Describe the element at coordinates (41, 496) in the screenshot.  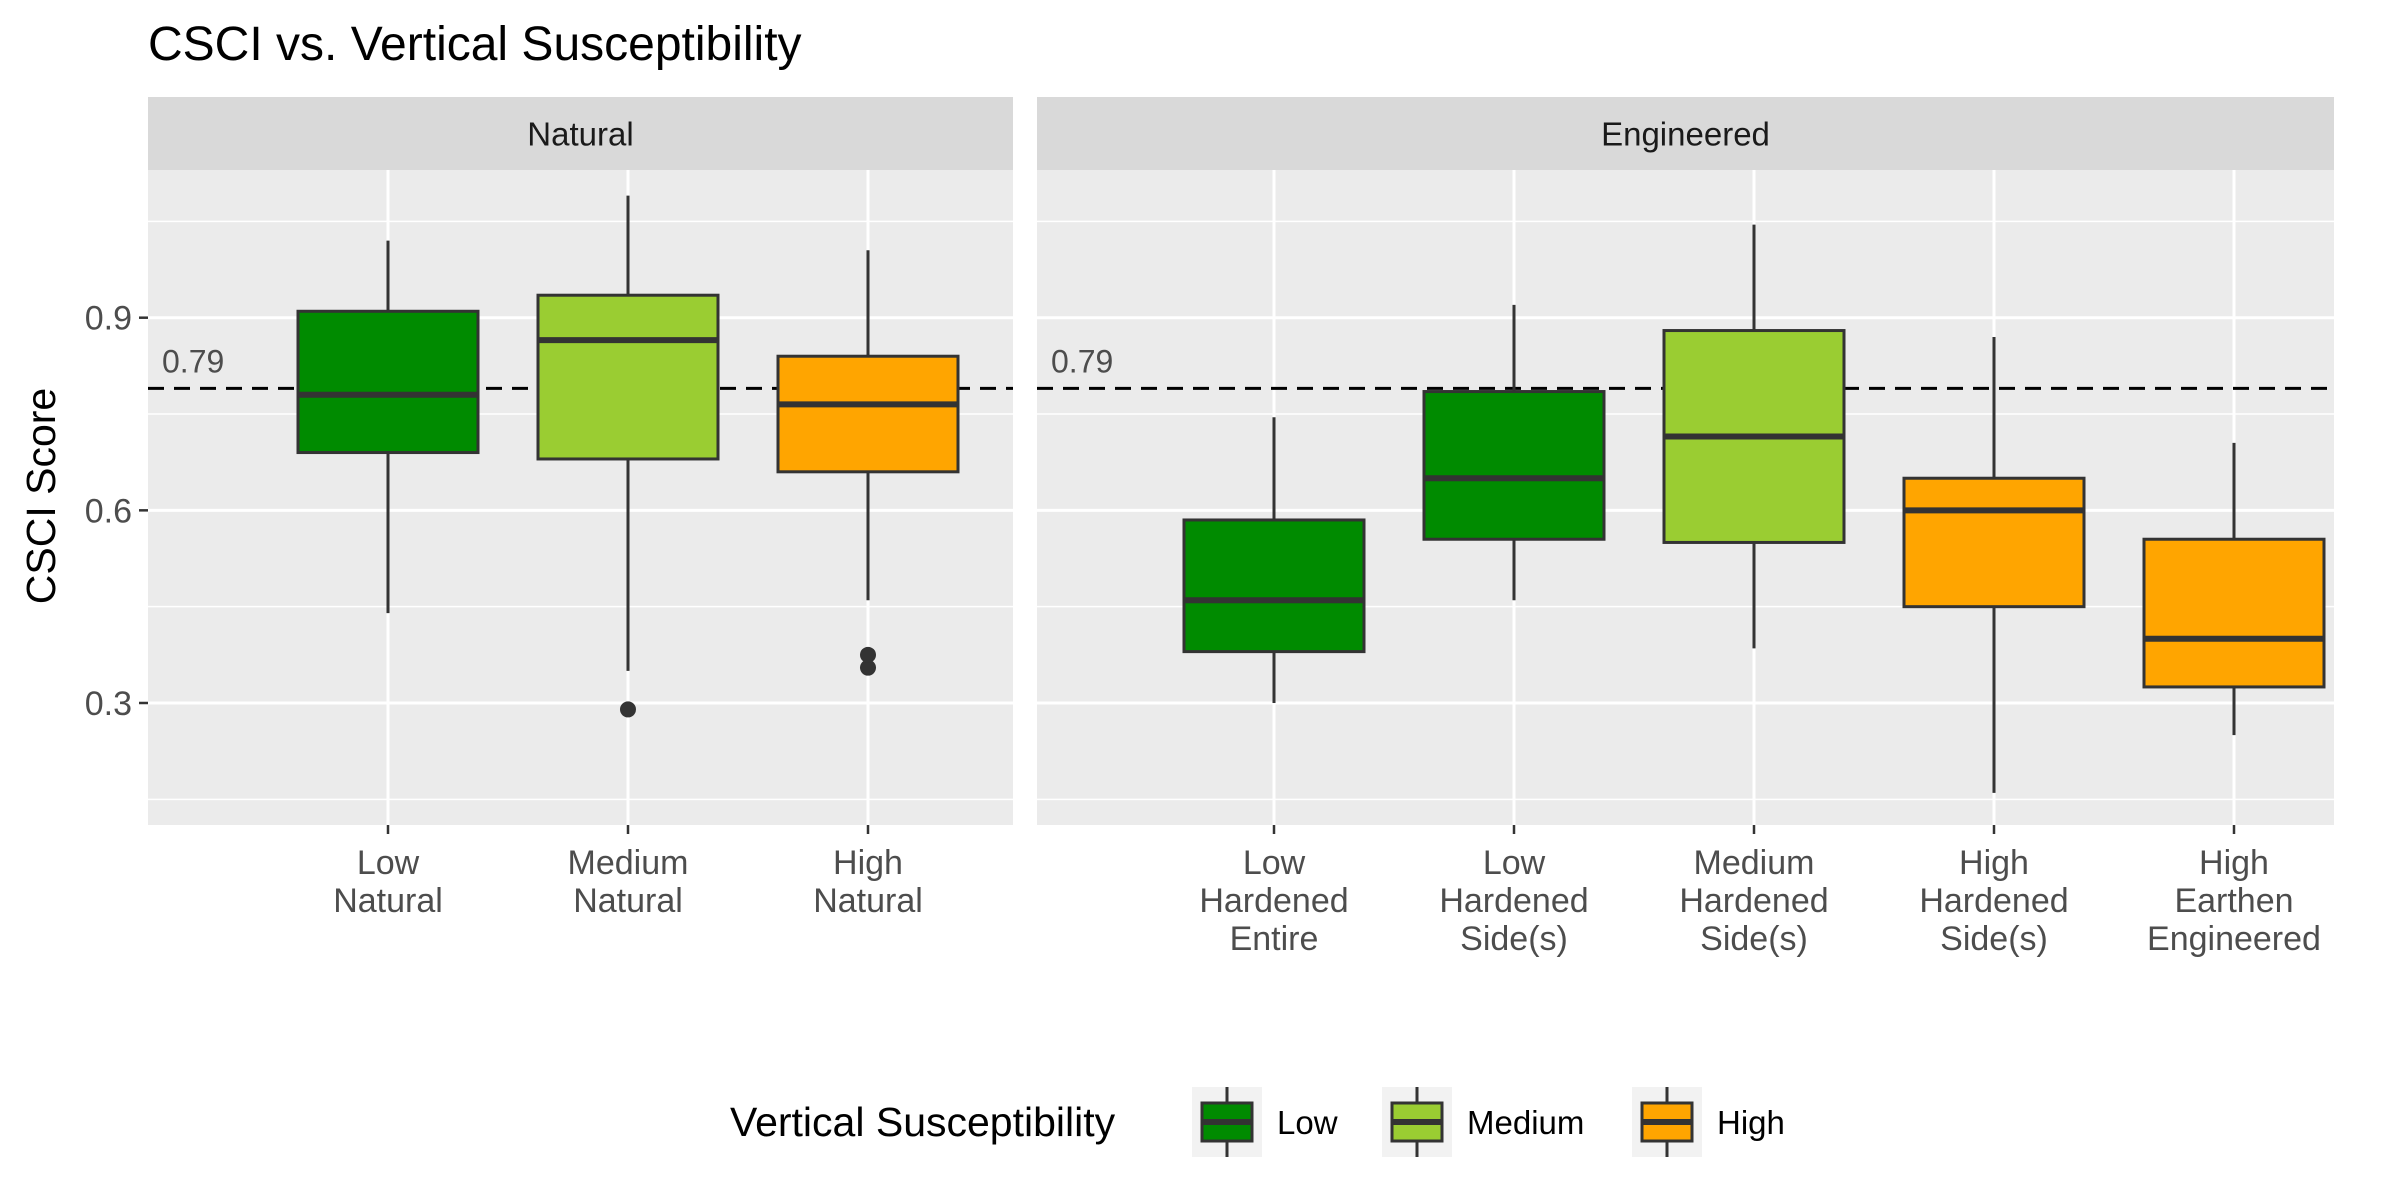
I see `y-axis-title: CSCI Score` at that location.